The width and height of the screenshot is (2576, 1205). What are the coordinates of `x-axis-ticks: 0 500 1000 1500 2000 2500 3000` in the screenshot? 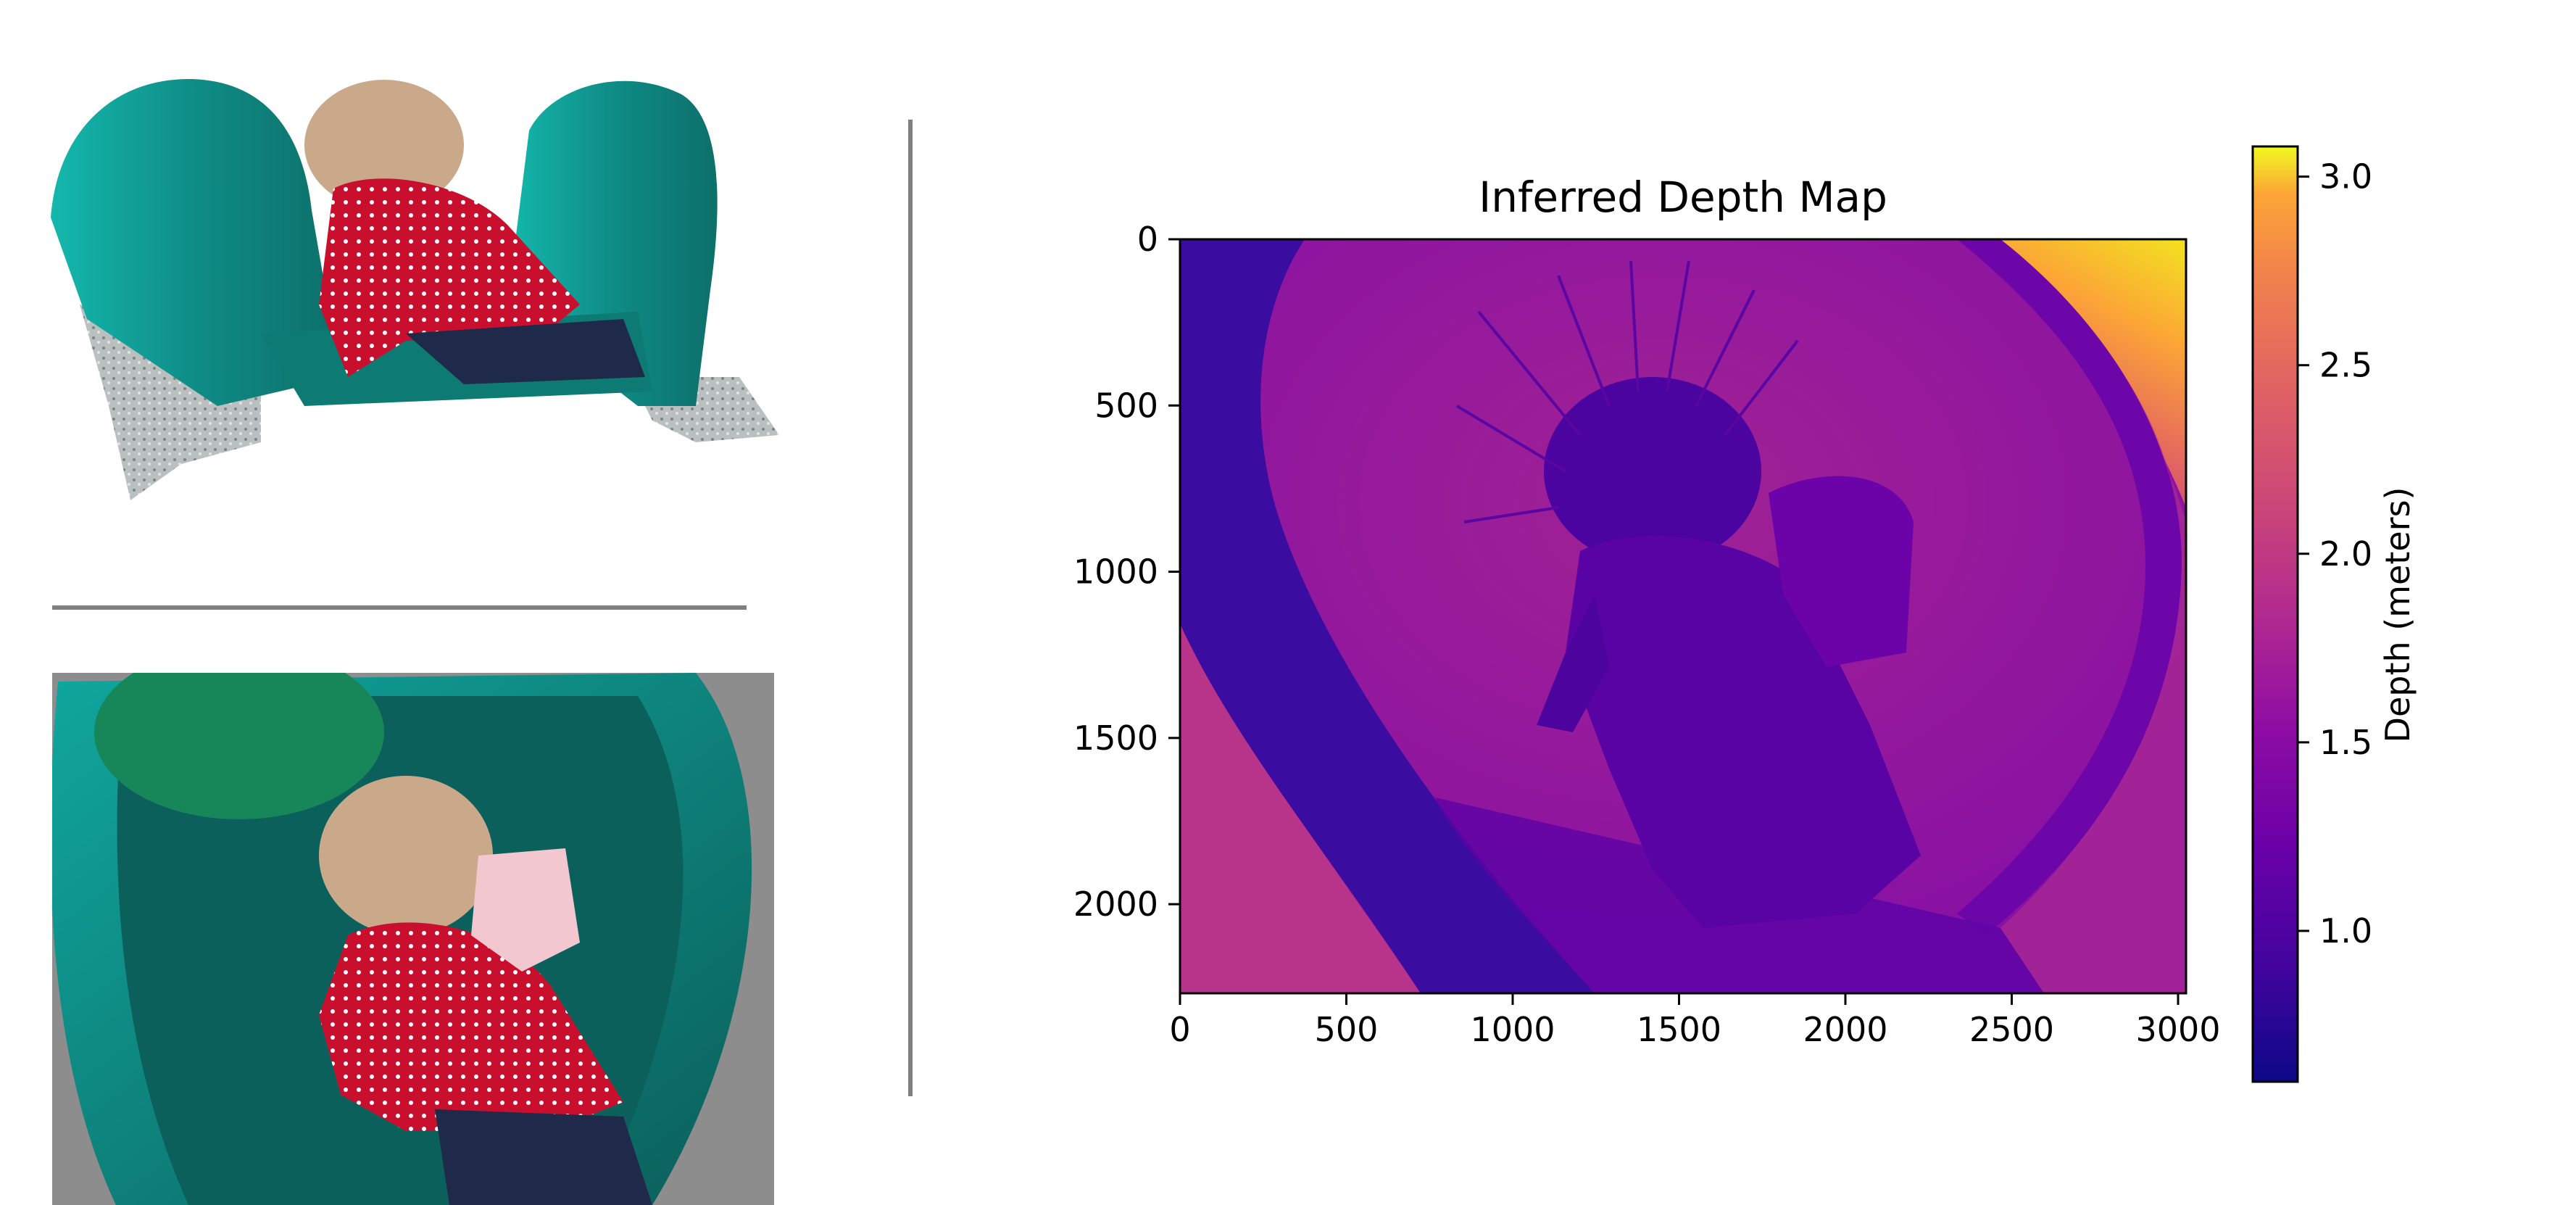 It's located at (1695, 1021).